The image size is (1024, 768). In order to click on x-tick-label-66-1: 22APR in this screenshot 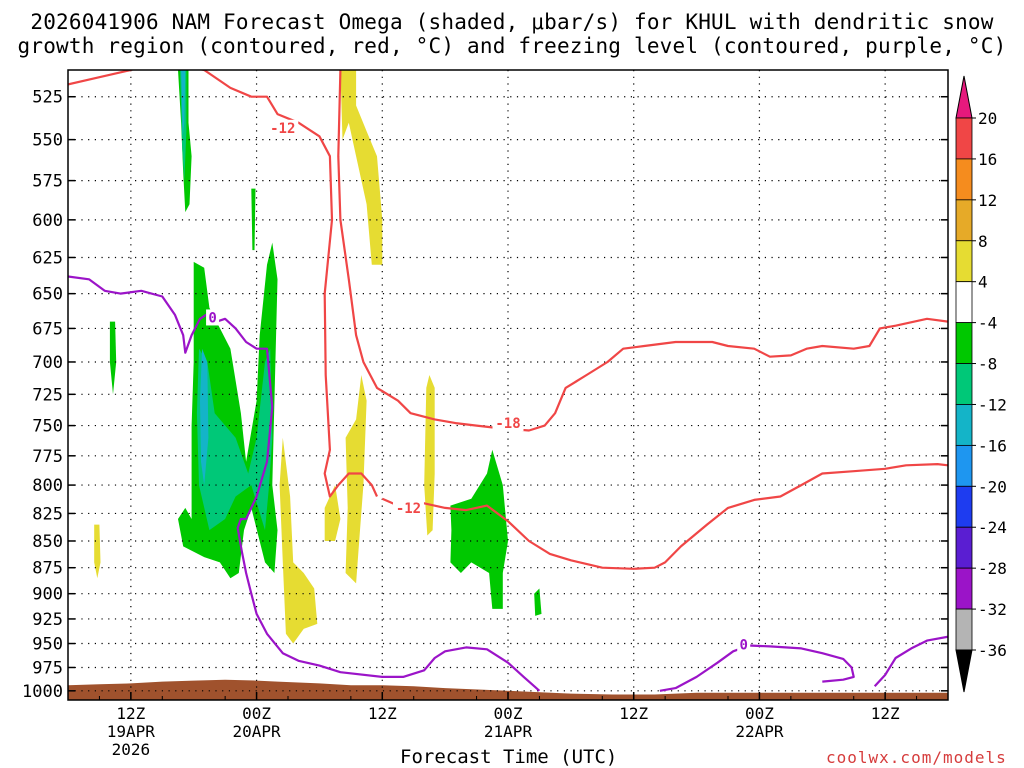, I will do `click(759, 731)`.